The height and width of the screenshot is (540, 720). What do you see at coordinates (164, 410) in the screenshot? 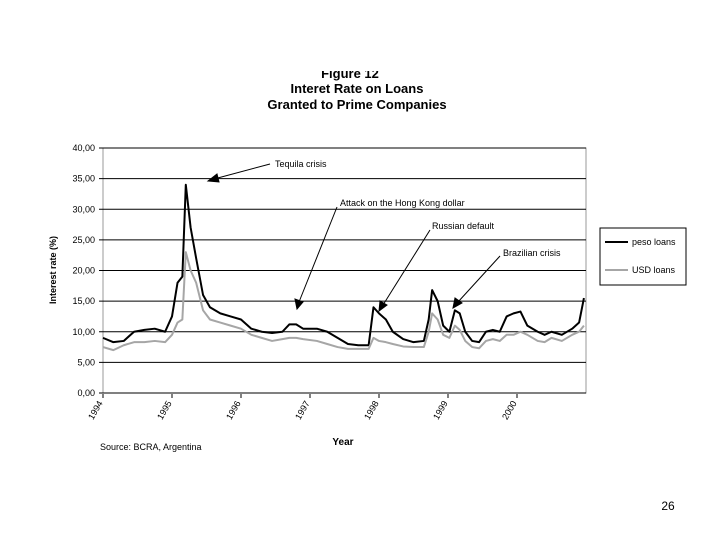
I see `x-tick-label: 1995` at bounding box center [164, 410].